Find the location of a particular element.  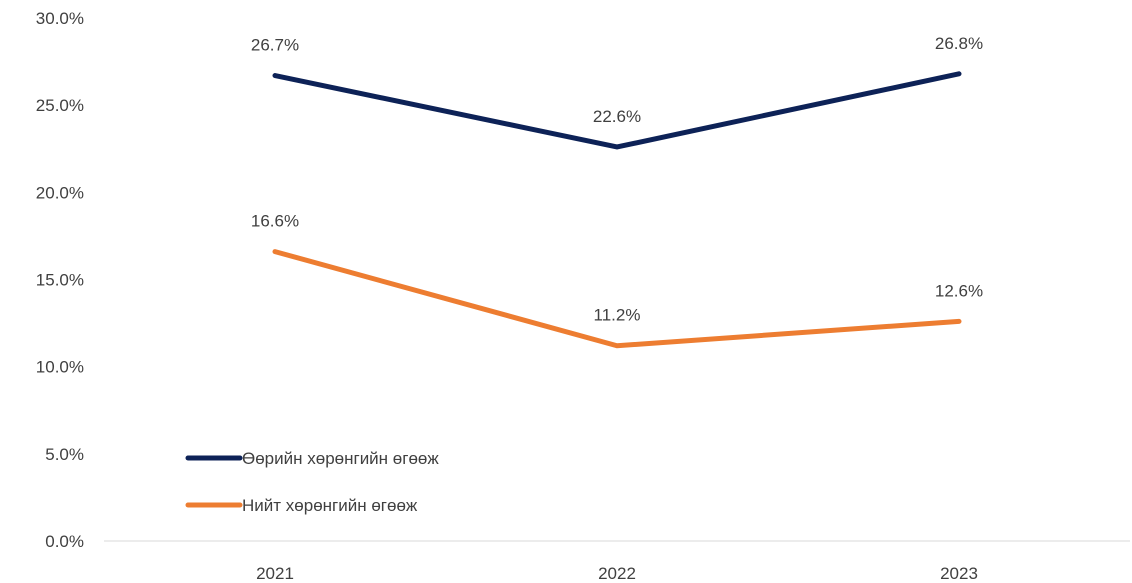

legend-label-1: Өөрийн хөрөнгийн өгөөж is located at coordinates (340, 458).